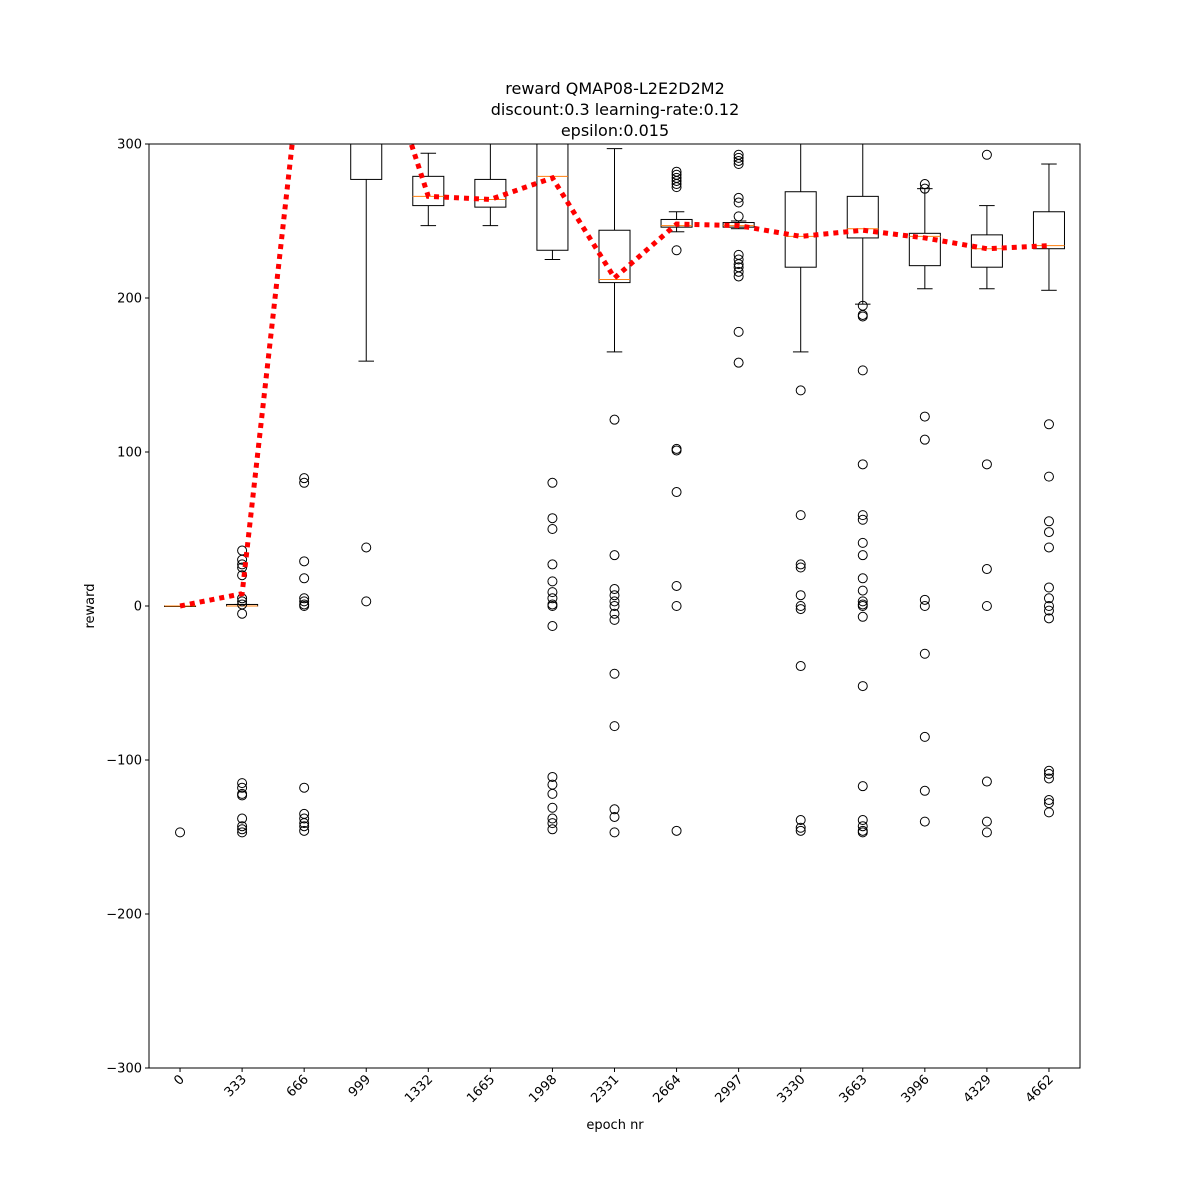 The image size is (1200, 1200). Describe the element at coordinates (615, 88) in the screenshot. I see `title-line: reward QMAP08-L2E2D2M2` at that location.